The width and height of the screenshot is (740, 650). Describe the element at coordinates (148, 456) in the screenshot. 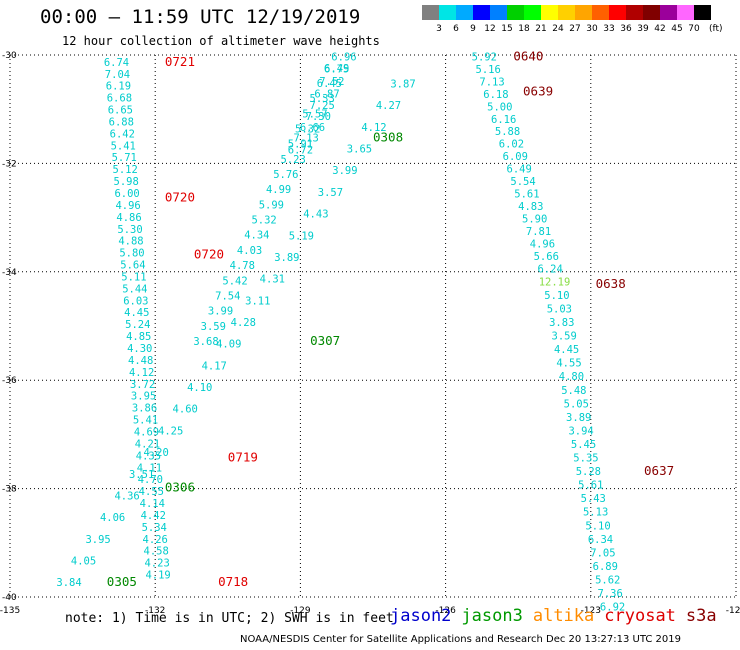

I see `swh-value: 4.35` at that location.